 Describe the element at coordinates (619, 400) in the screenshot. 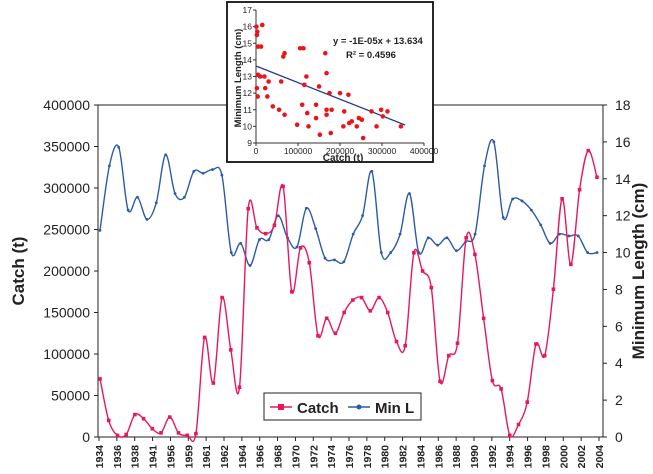

I see `y-right-tick-label: 2` at that location.